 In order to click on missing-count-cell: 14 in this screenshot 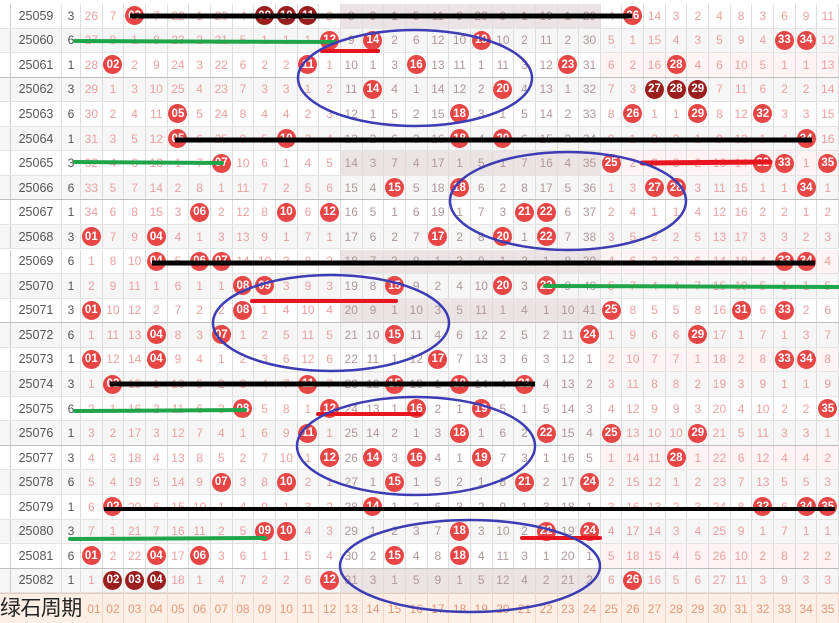, I will do `click(655, 531)`.